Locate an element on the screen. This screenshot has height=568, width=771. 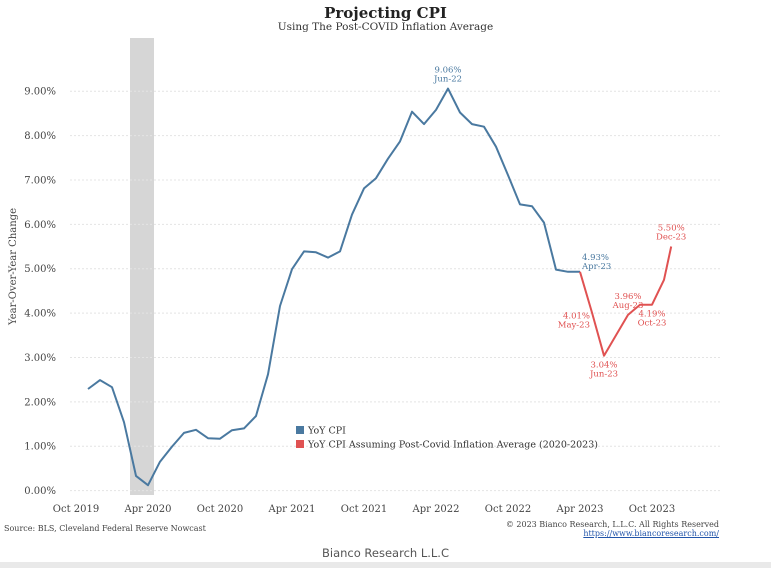
chart-title: Projecting CPI is located at coordinates (385, 13).